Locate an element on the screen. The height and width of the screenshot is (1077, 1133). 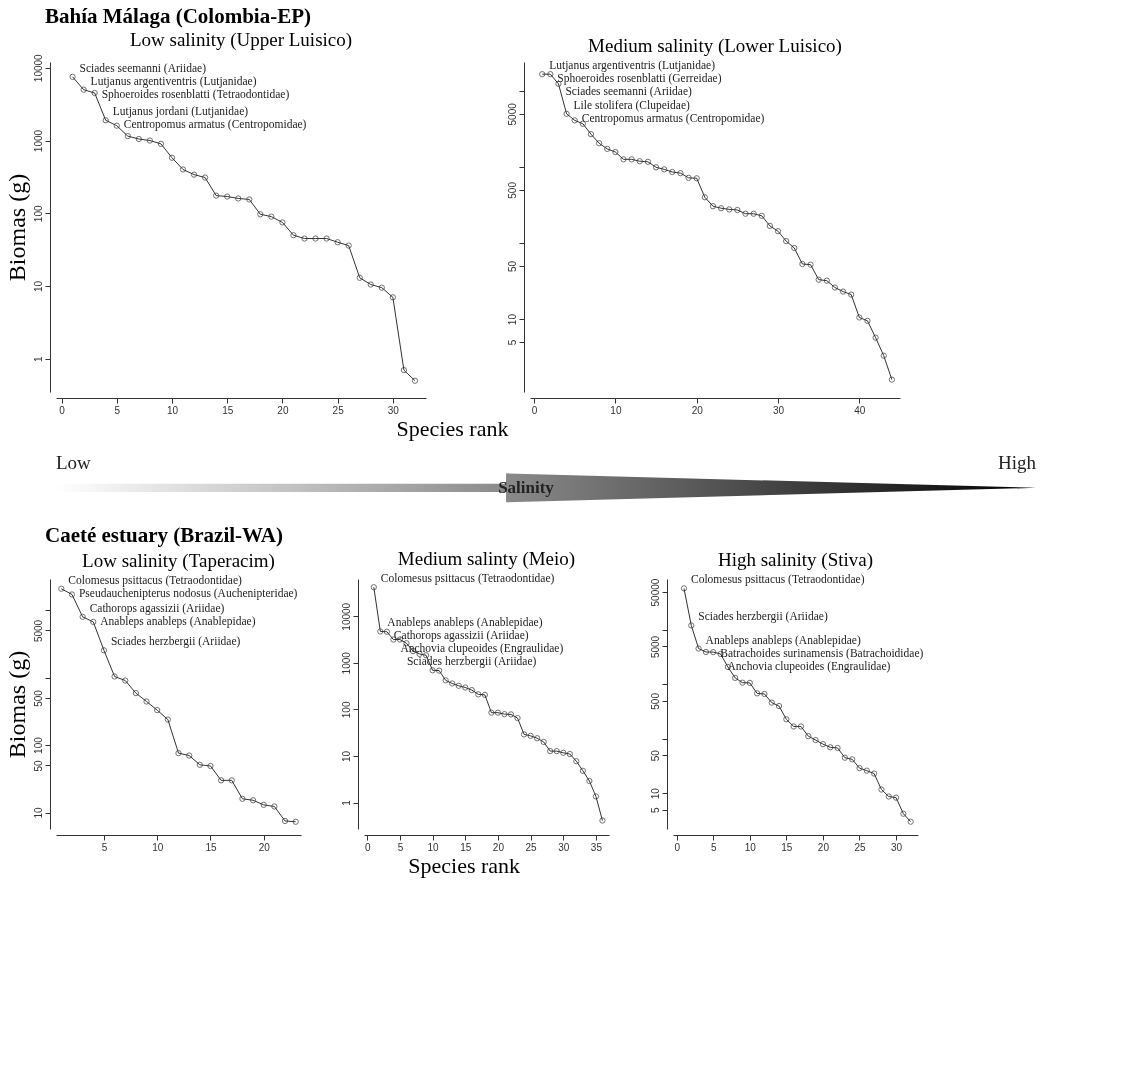
annotation: Pseudauchenipterus nodosus (Auchenipteridae) is located at coordinates (188, 593).